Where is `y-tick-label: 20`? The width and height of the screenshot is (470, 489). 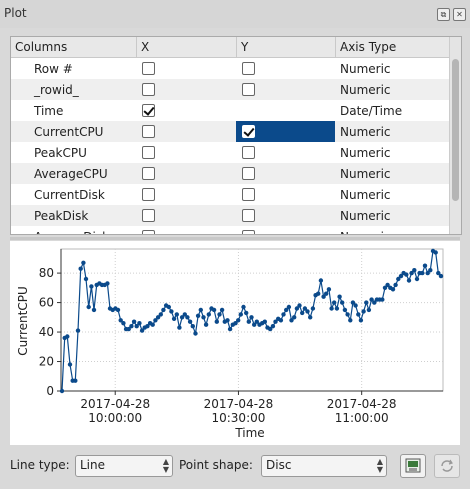
y-tick-label: 20 is located at coordinates (46, 362).